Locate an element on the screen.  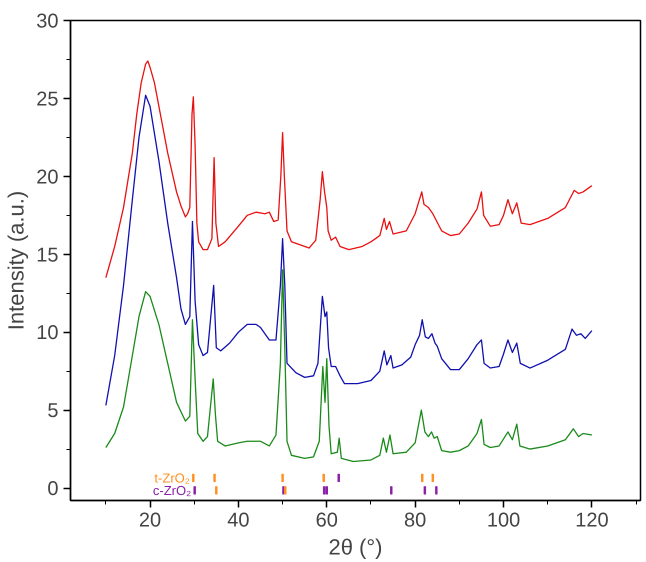
x-tick-label: 20 is located at coordinates (150, 521).